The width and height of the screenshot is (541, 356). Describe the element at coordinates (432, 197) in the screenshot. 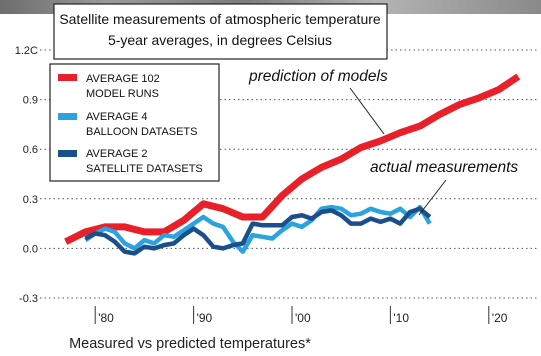

I see `annotation-pointer-measurements` at that location.